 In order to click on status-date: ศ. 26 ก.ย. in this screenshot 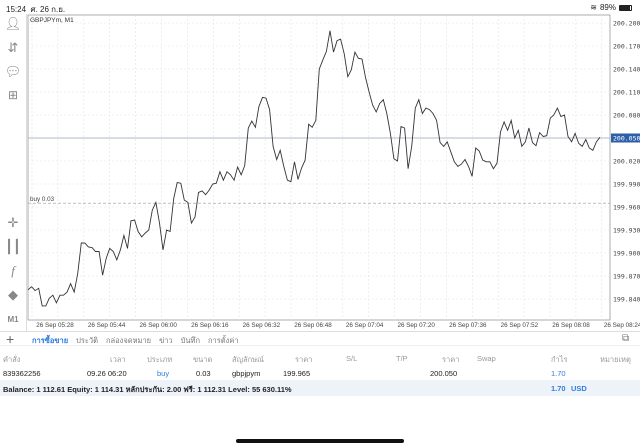, I will do `click(48, 9)`.